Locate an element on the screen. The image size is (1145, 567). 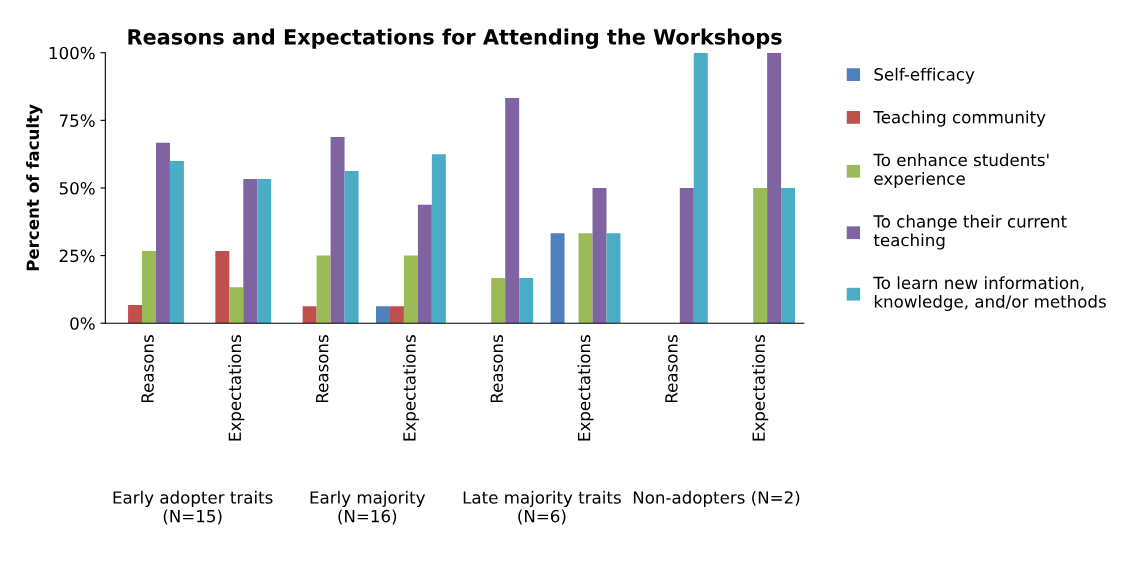
chart-title: Reasons and Expectations for Attending the Workshops is located at coordinates (455, 38).